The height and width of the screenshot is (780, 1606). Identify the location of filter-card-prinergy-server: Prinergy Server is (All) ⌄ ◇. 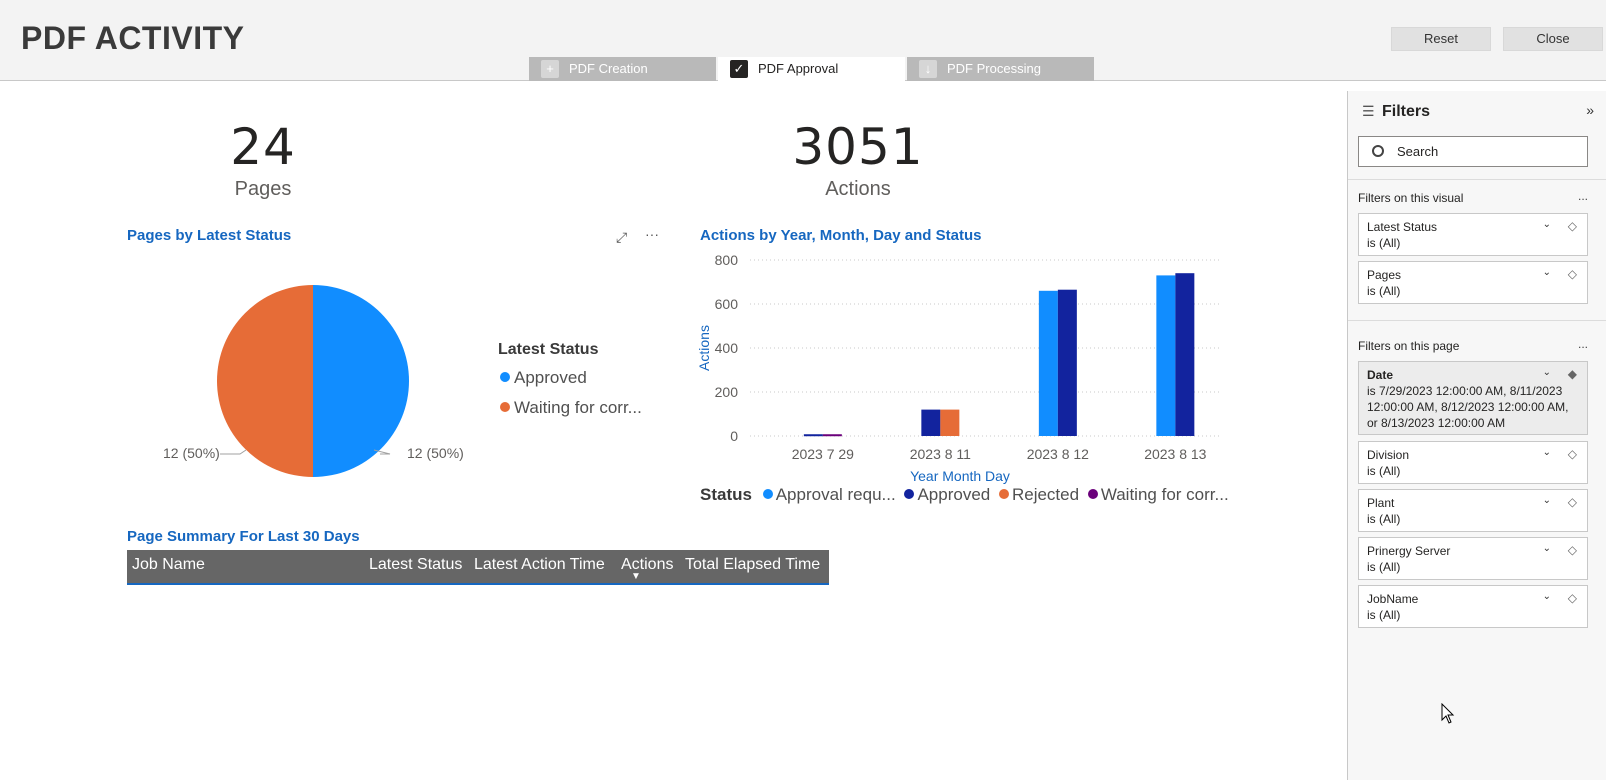
(1473, 558).